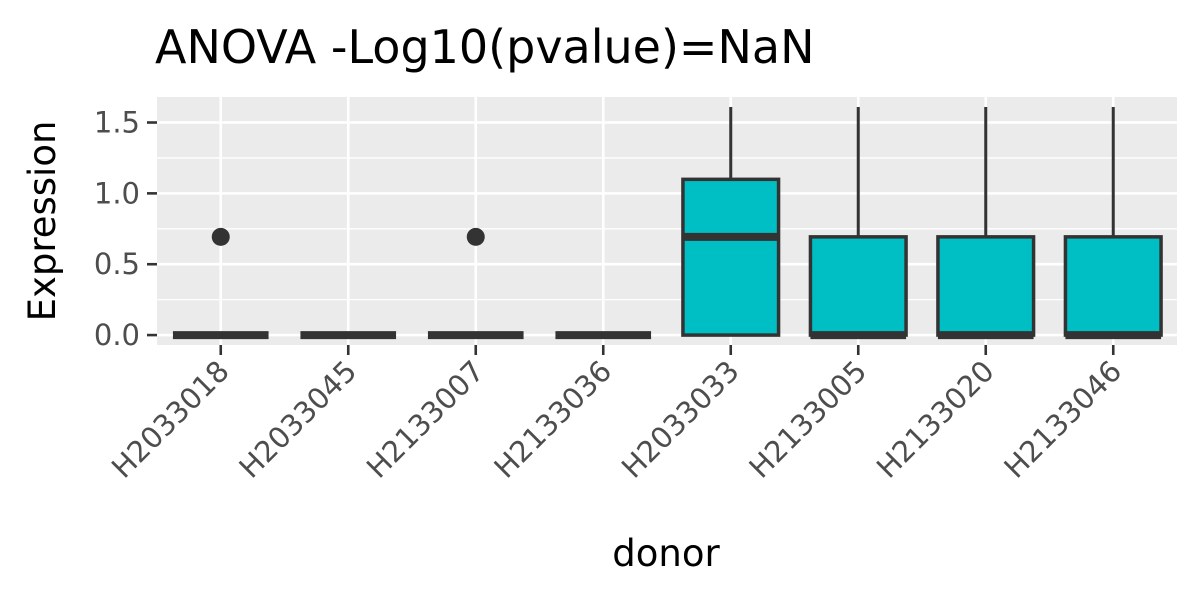 Image resolution: width=1200 pixels, height=600 pixels. What do you see at coordinates (117, 335) in the screenshot?
I see `y-tick-label: 0.0` at bounding box center [117, 335].